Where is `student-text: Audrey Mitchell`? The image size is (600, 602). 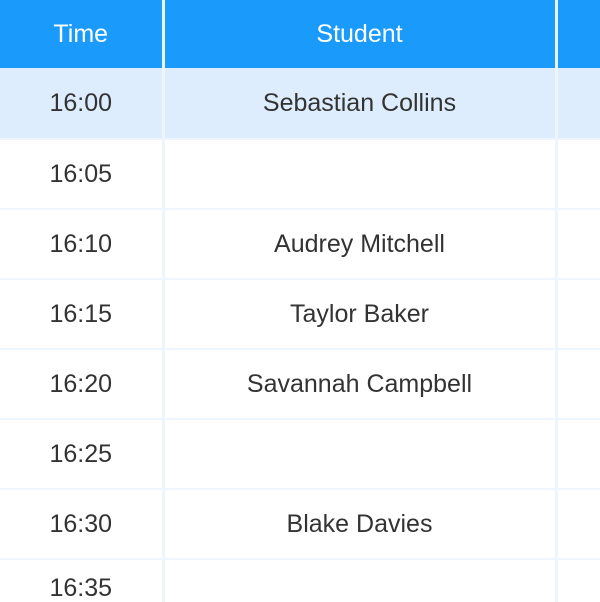 student-text: Audrey Mitchell is located at coordinates (359, 244).